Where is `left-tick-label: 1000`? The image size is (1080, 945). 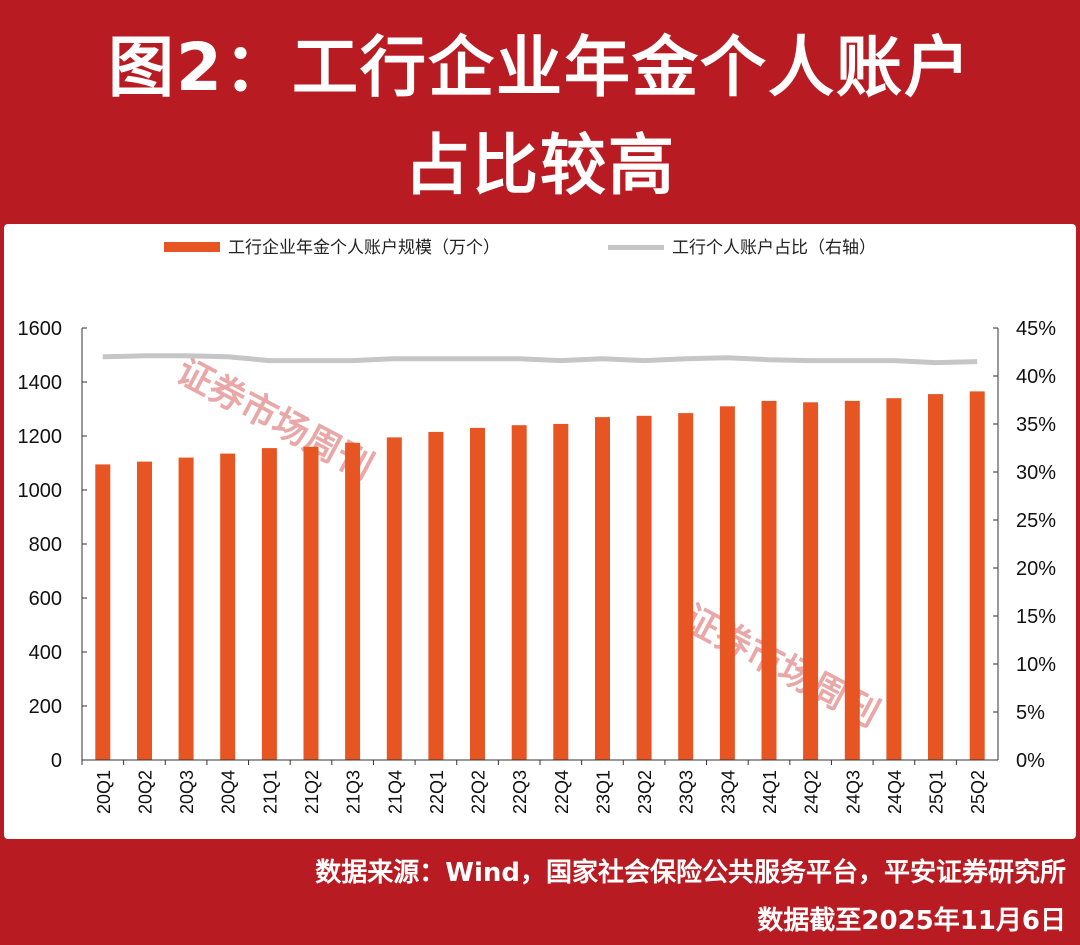 left-tick-label: 1000 is located at coordinates (40, 491).